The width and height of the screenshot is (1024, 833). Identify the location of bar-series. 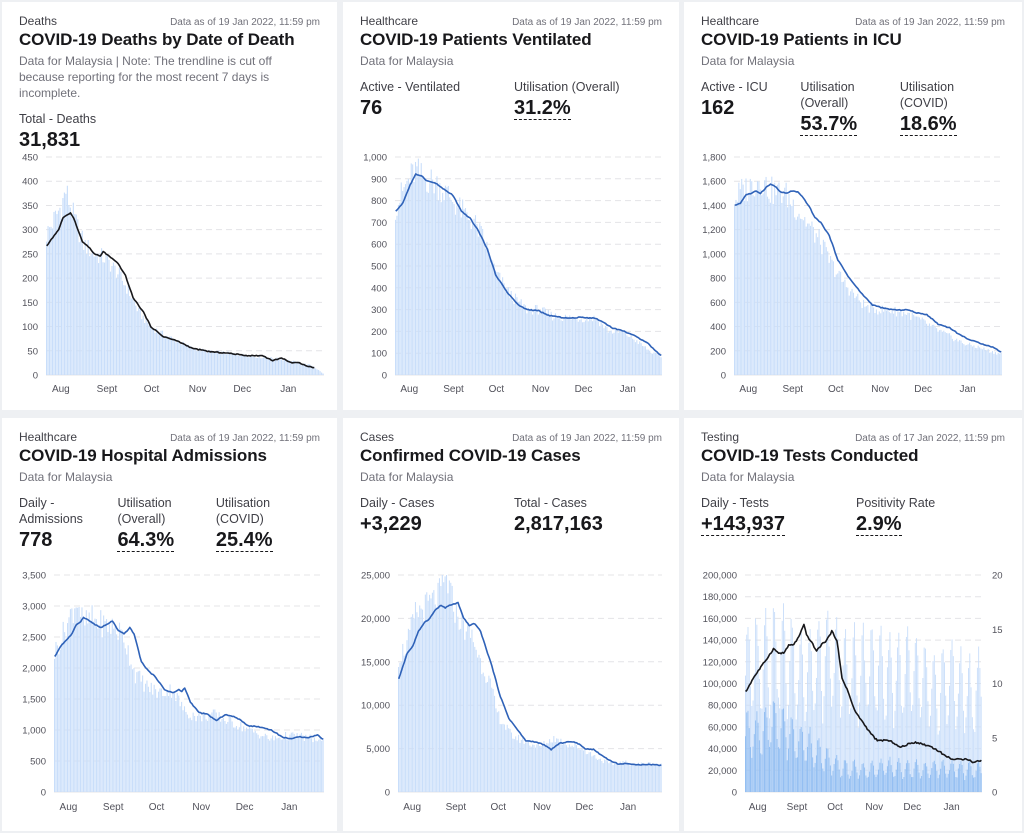
(863, 697).